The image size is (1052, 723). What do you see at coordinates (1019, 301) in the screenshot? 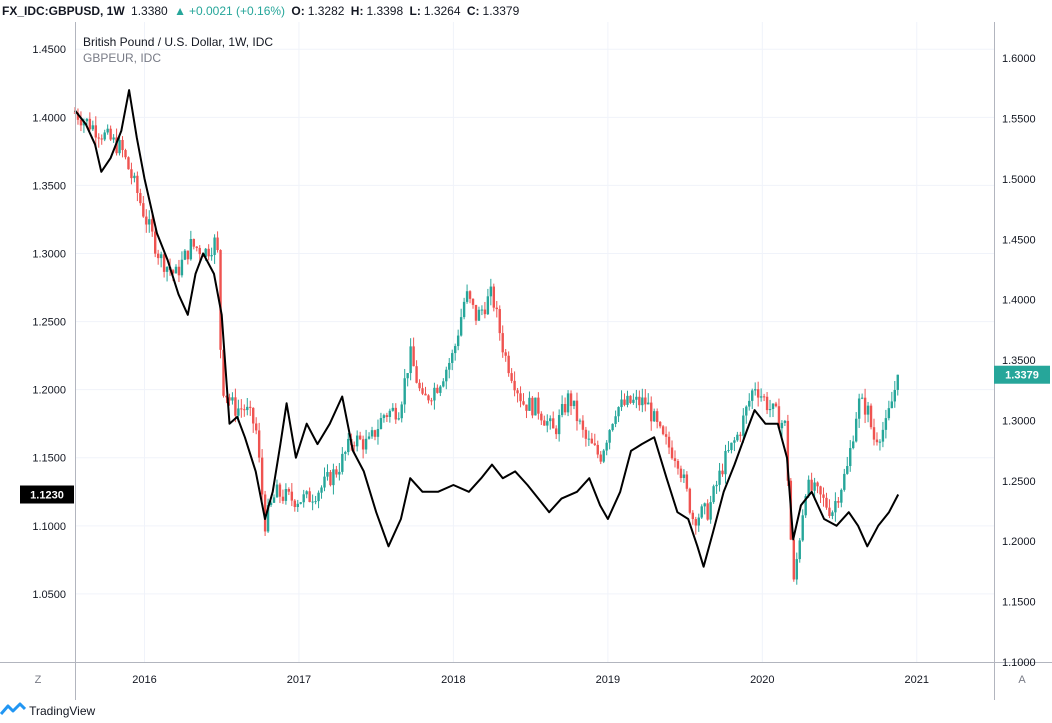
I see `right-tick-label: 1.4000` at bounding box center [1019, 301].